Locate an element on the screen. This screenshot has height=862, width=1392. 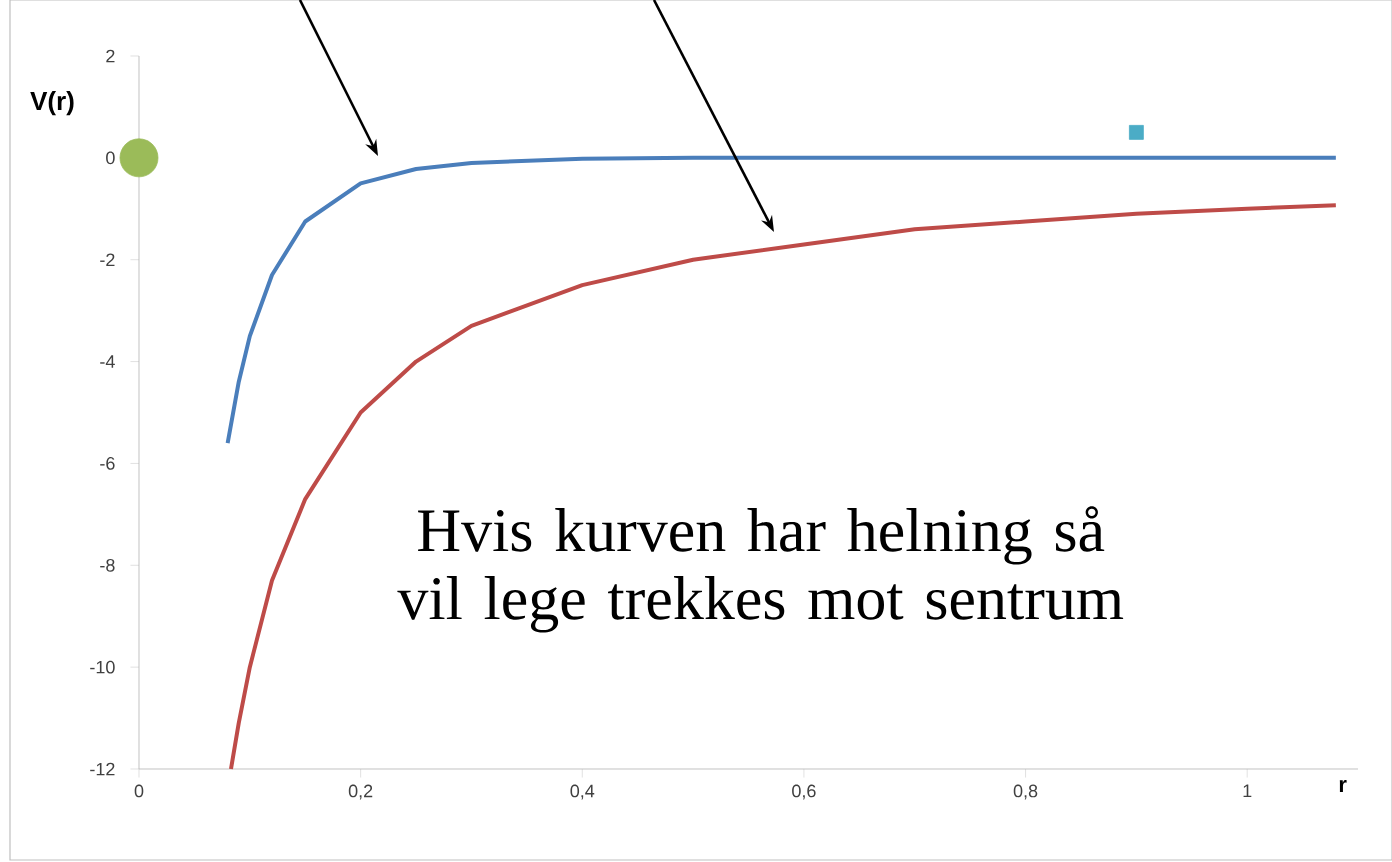
y-tick-label: -2 is located at coordinates (107, 259).